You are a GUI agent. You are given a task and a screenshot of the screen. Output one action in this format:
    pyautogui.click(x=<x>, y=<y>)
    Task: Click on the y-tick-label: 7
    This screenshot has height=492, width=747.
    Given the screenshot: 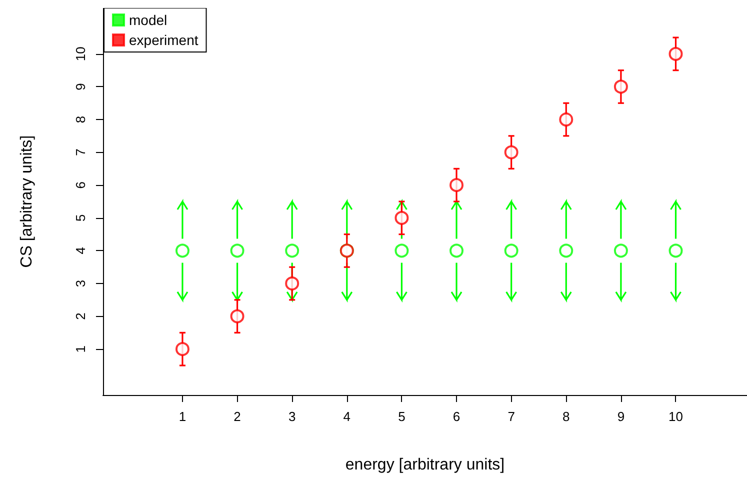 What is the action you would take?
    pyautogui.click(x=80, y=152)
    